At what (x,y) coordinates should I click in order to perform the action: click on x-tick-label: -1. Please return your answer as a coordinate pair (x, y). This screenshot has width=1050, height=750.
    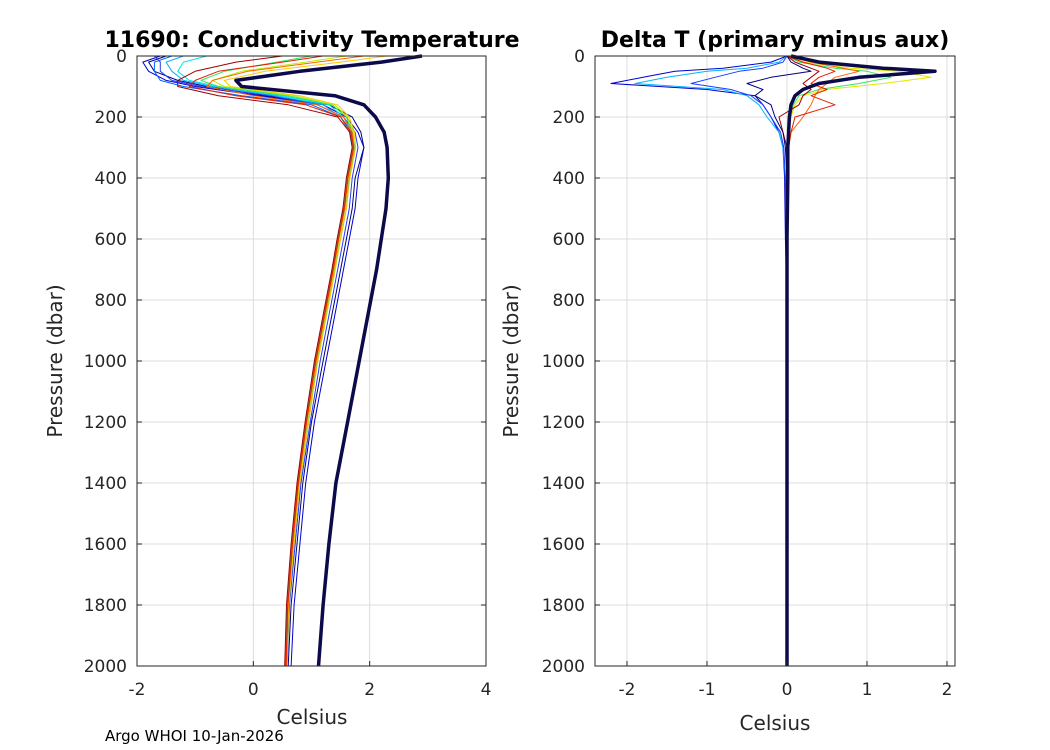
    Looking at the image, I should click on (707, 690).